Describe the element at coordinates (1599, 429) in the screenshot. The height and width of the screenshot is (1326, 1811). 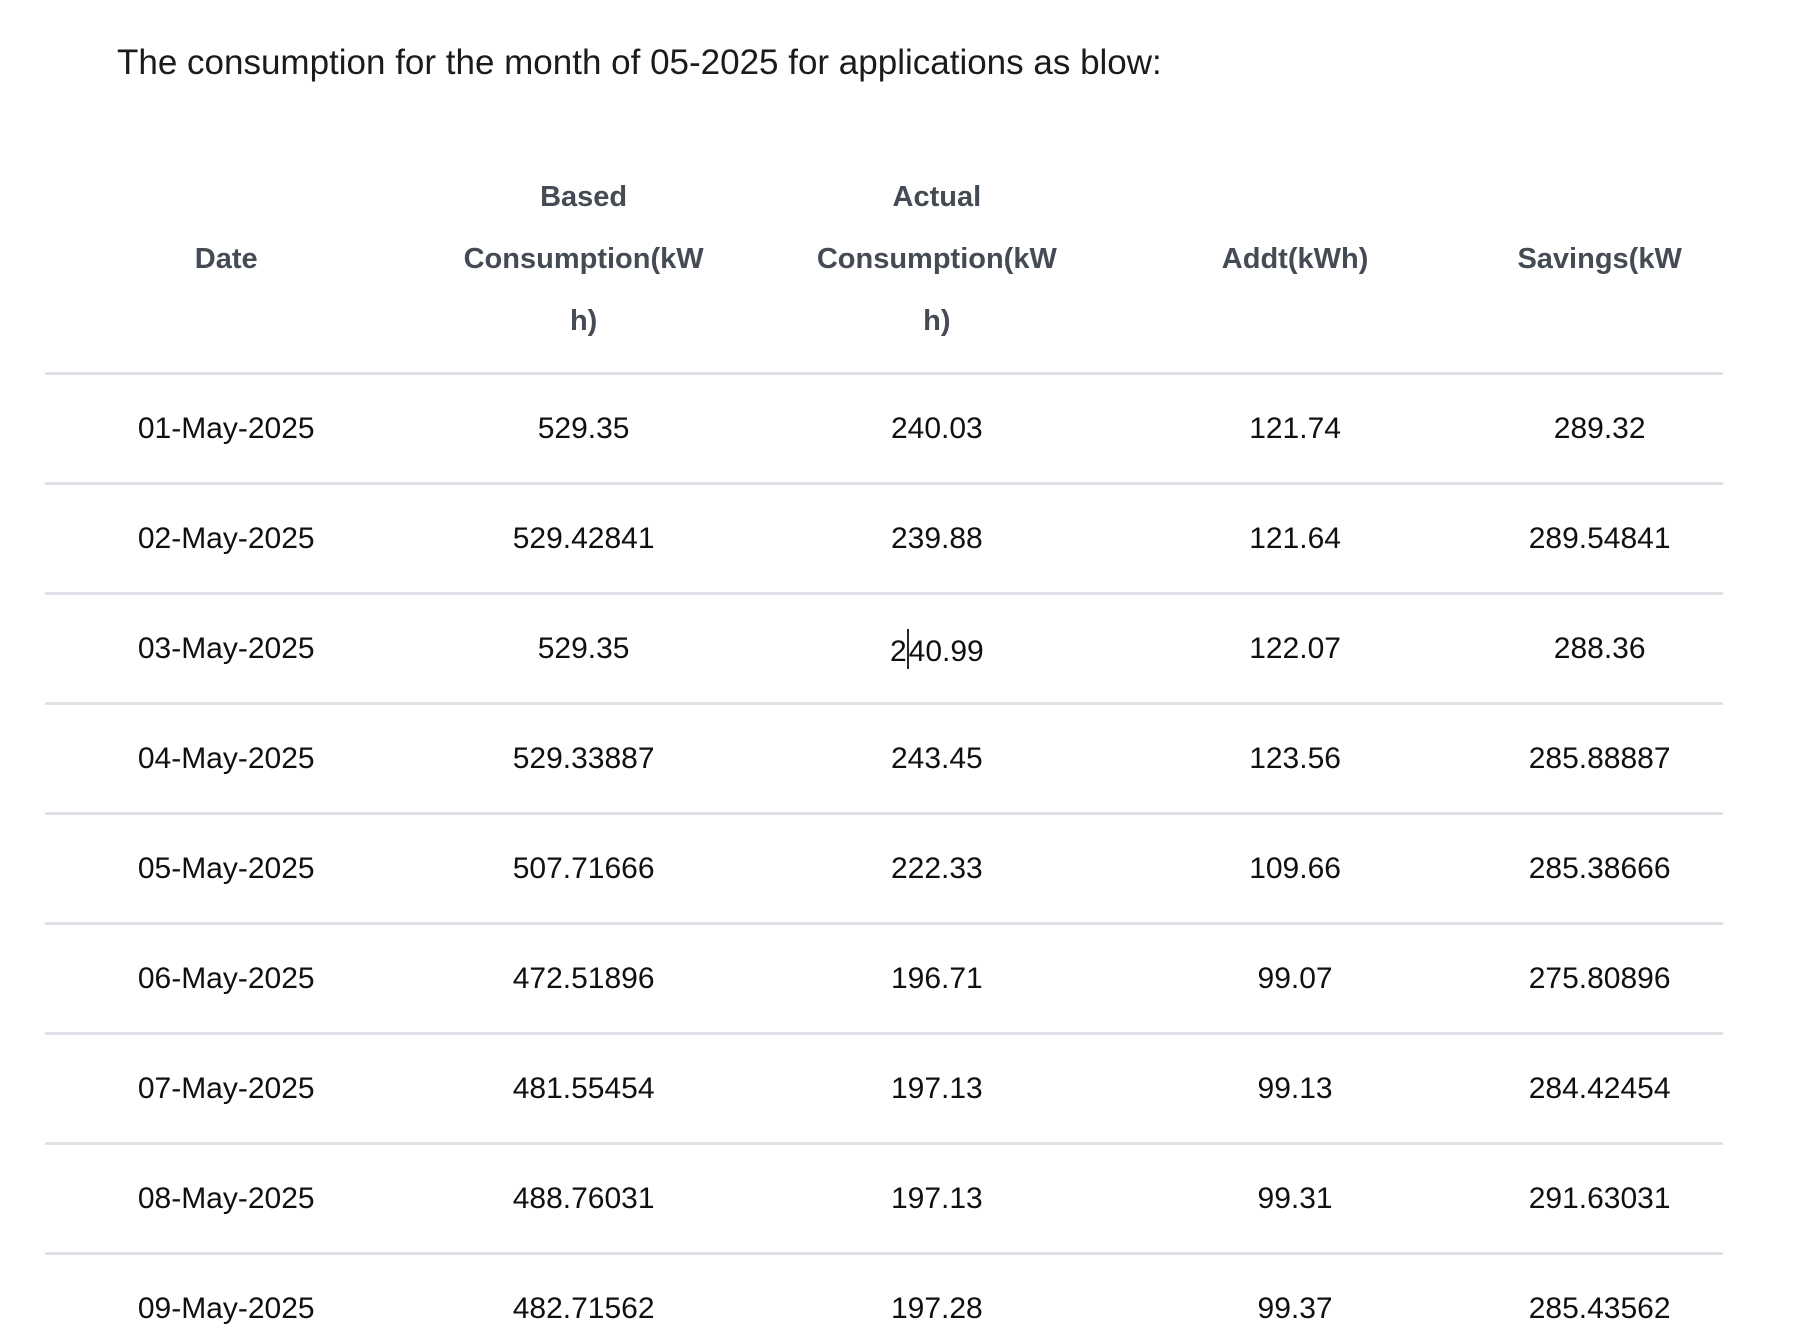
I see `table-cell-savings: 289.32` at that location.